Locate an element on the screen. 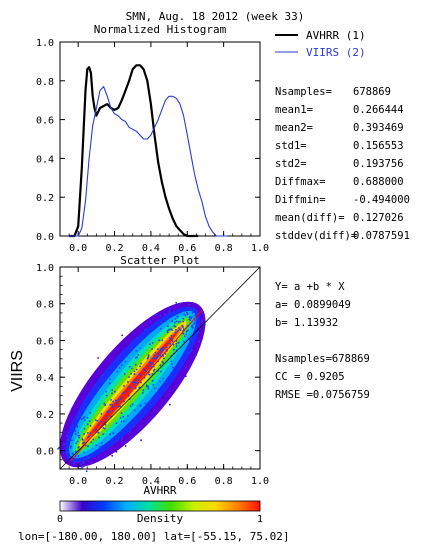  regression-stat: CC = 0.9205 is located at coordinates (310, 377).